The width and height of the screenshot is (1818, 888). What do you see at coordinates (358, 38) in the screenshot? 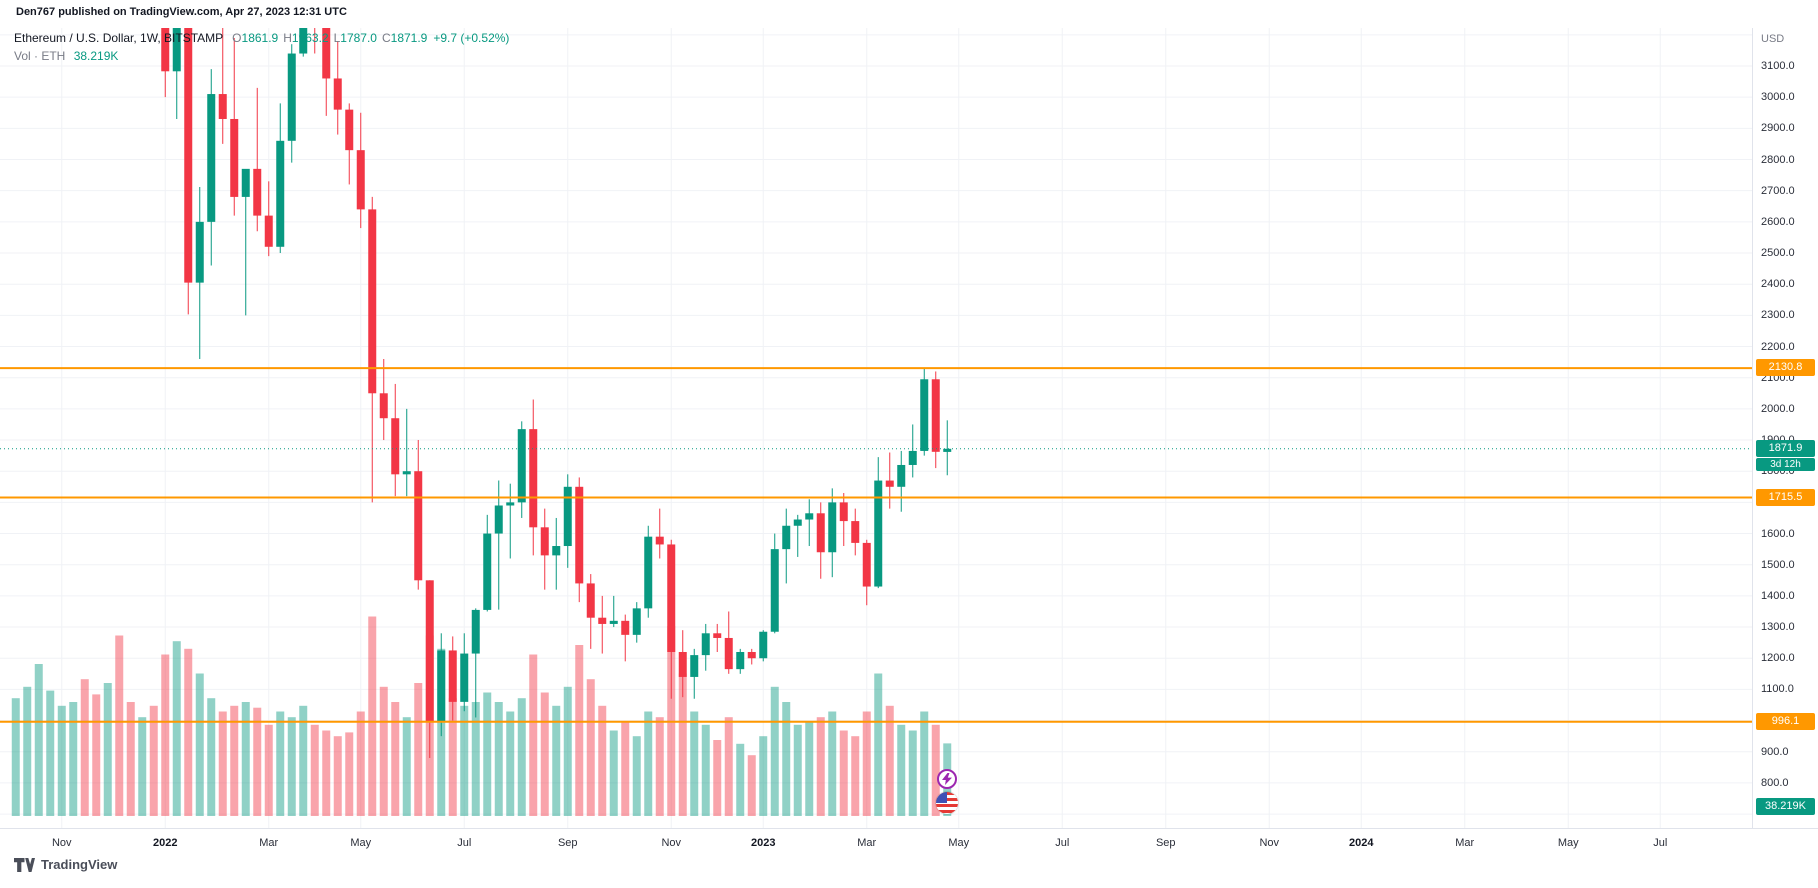
I see `low-value: 1787.0` at bounding box center [358, 38].